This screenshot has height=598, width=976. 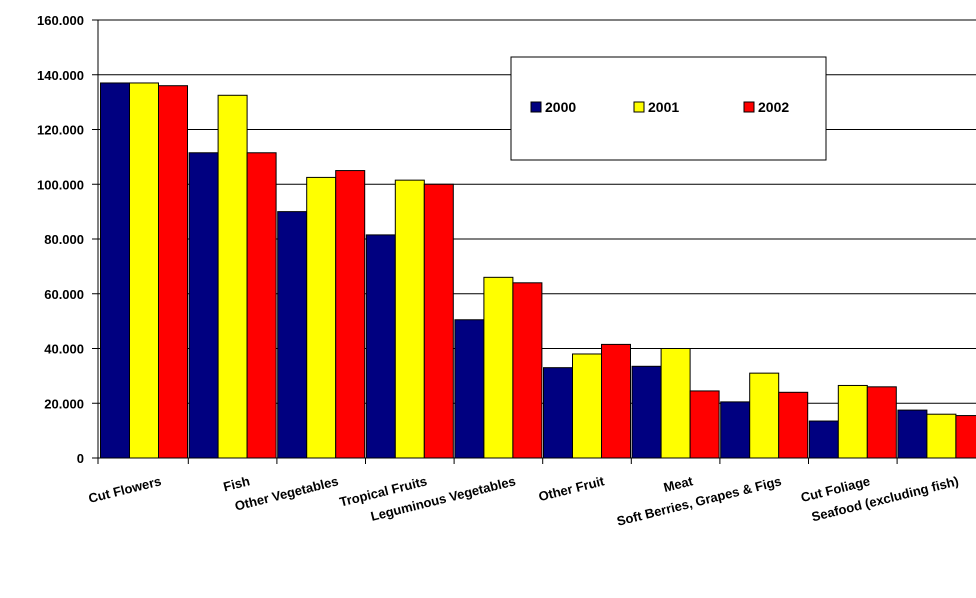 I want to click on legend-label-2000: 2000, so click(x=560, y=107).